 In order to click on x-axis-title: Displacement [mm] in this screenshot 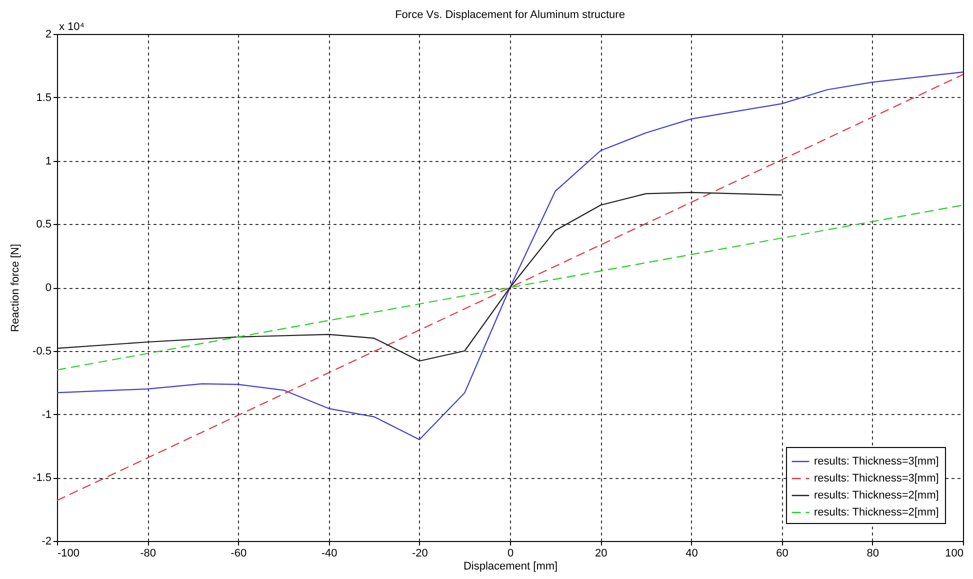, I will do `click(510, 566)`.